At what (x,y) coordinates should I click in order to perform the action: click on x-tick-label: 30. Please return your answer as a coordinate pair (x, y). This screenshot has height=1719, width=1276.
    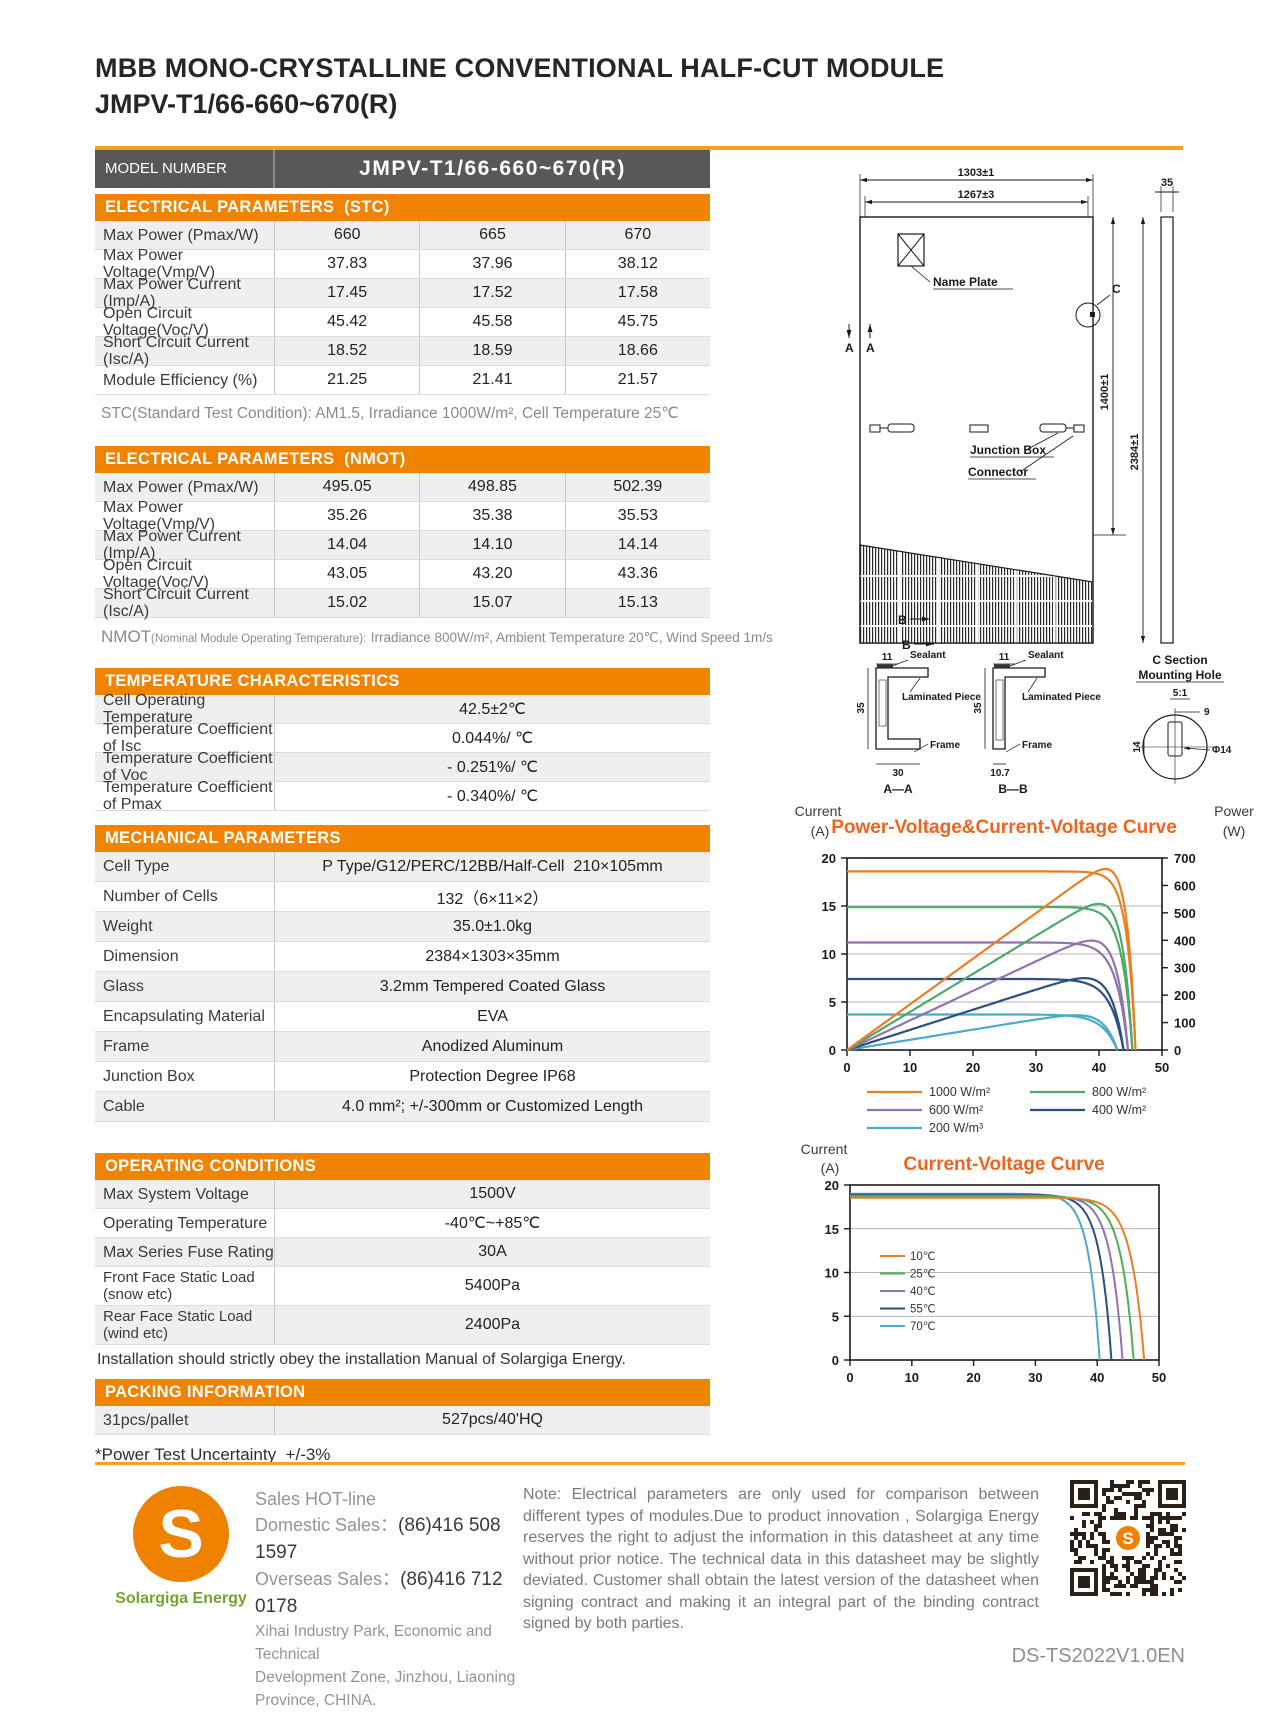
    Looking at the image, I should click on (1035, 1377).